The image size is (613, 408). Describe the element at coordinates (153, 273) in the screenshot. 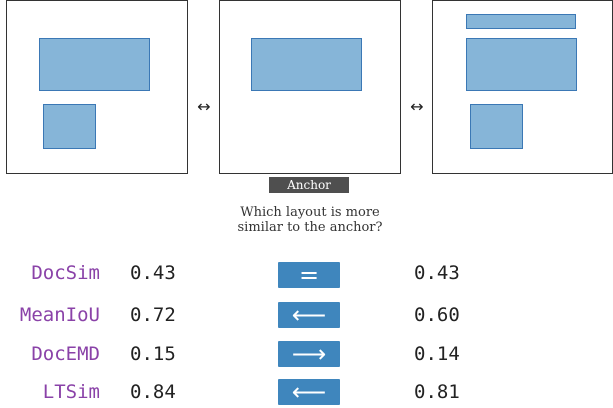

I see `left-score: 0.43` at that location.